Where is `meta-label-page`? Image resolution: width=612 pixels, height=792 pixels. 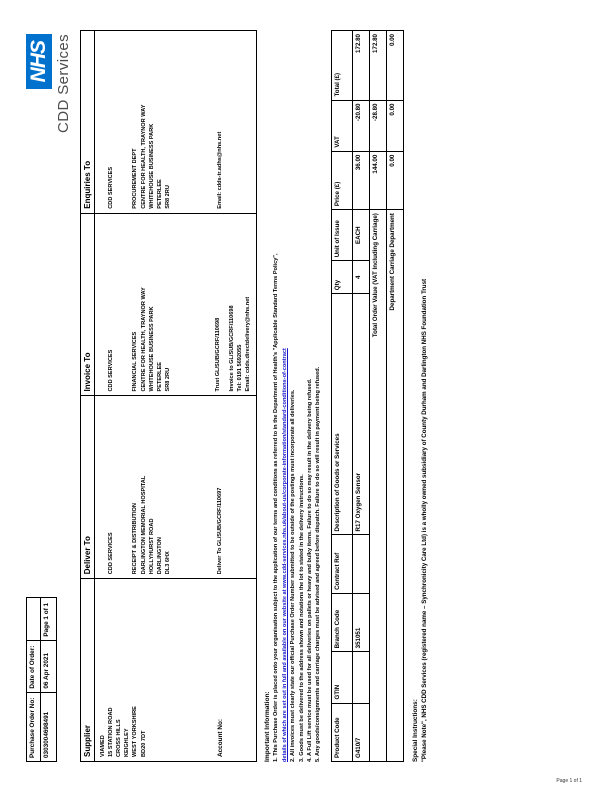
meta-label-page is located at coordinates (33, 619).